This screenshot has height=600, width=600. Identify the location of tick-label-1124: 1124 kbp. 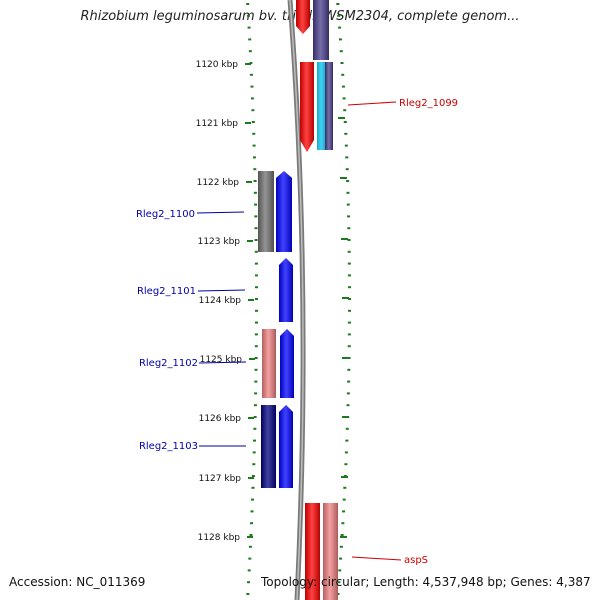
(220, 301).